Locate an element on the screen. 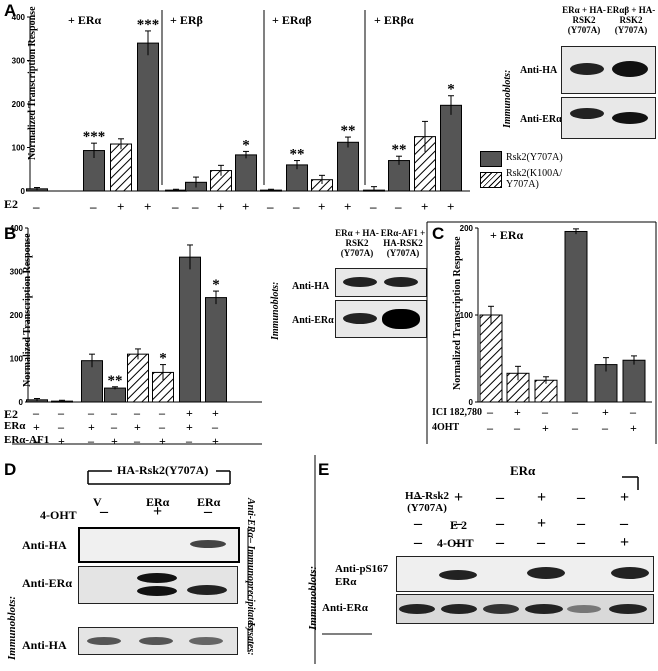 This screenshot has width=658, height=671. panel-b-row-af1: ERα-AF1 is located at coordinates (27, 440).